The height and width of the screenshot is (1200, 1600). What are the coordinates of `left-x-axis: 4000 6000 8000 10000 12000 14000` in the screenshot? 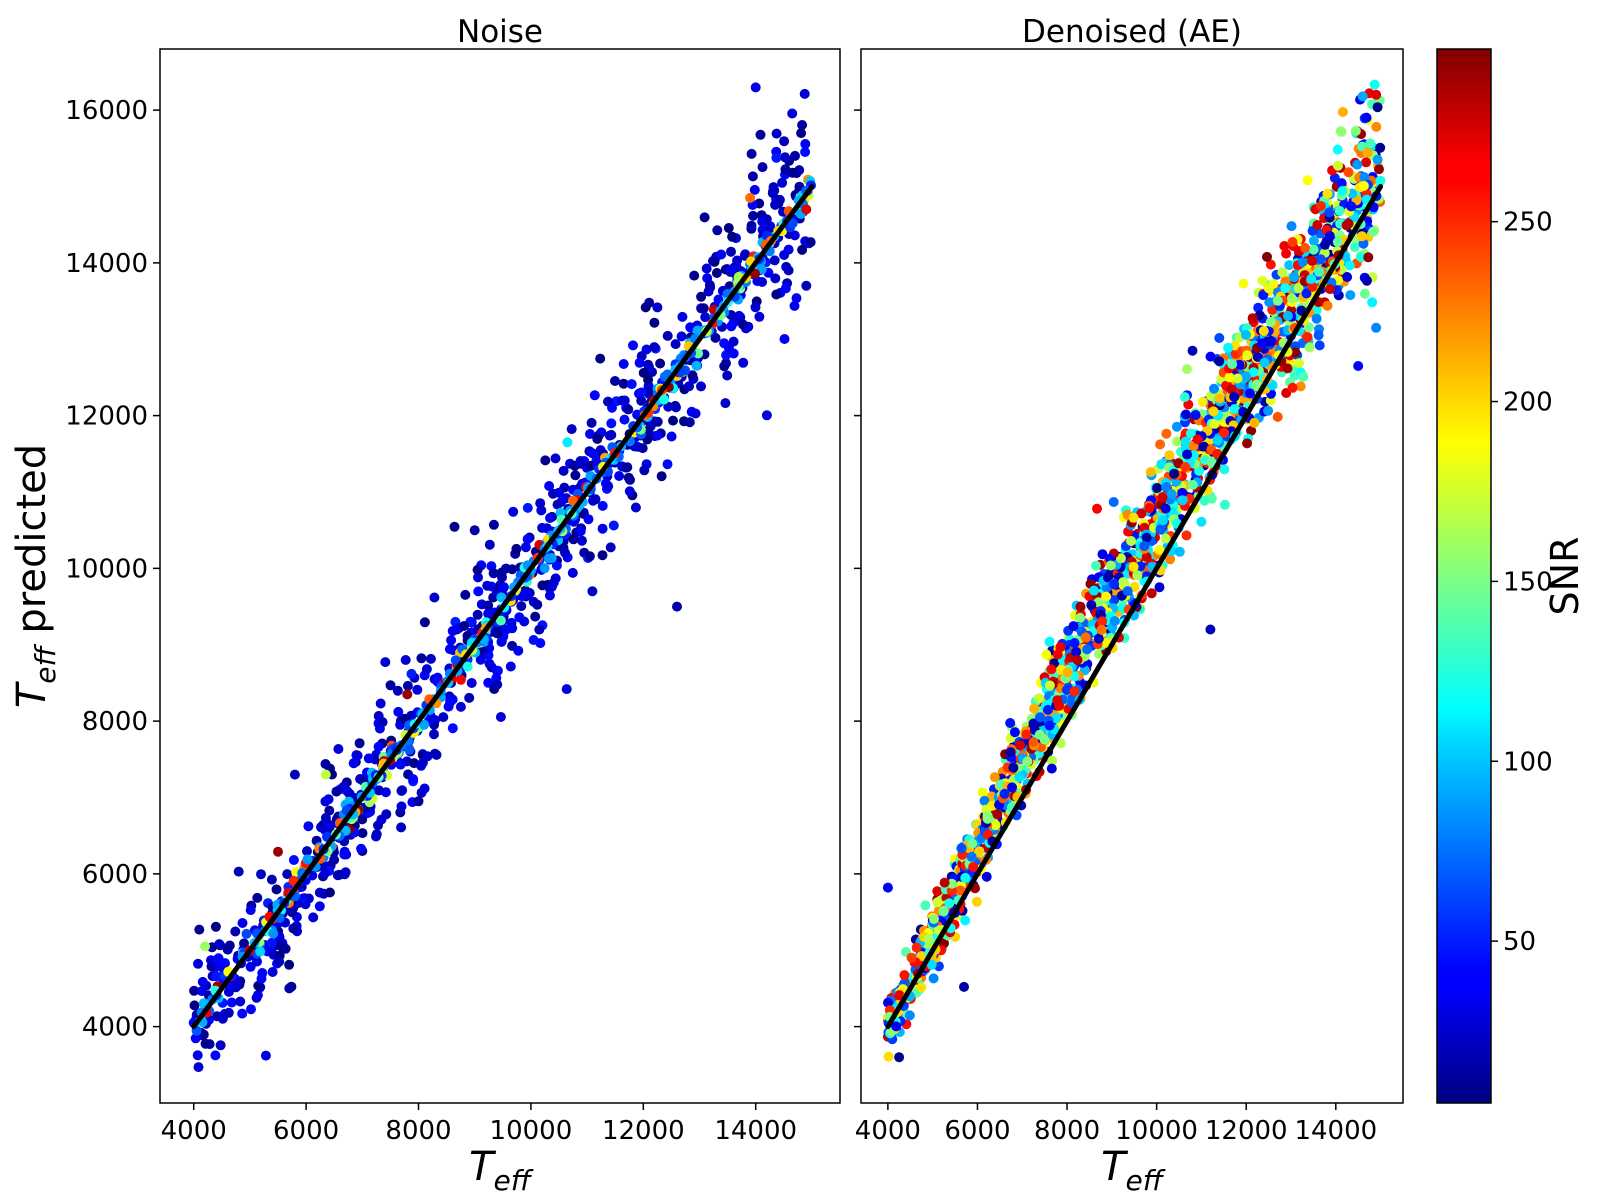 It's located at (479, 1124).